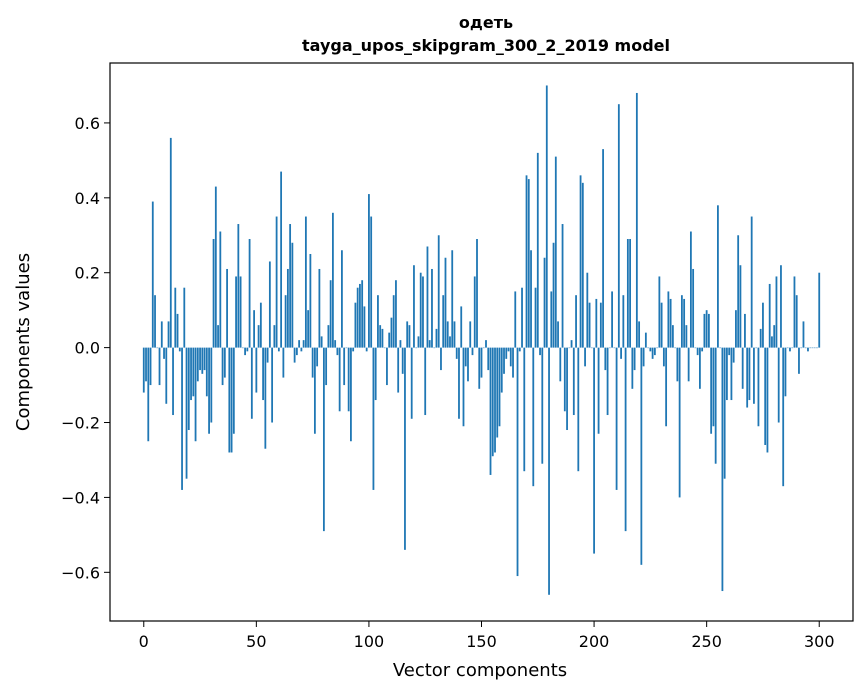 The width and height of the screenshot is (867, 696). I want to click on x-tick-label: 150, so click(481, 641).